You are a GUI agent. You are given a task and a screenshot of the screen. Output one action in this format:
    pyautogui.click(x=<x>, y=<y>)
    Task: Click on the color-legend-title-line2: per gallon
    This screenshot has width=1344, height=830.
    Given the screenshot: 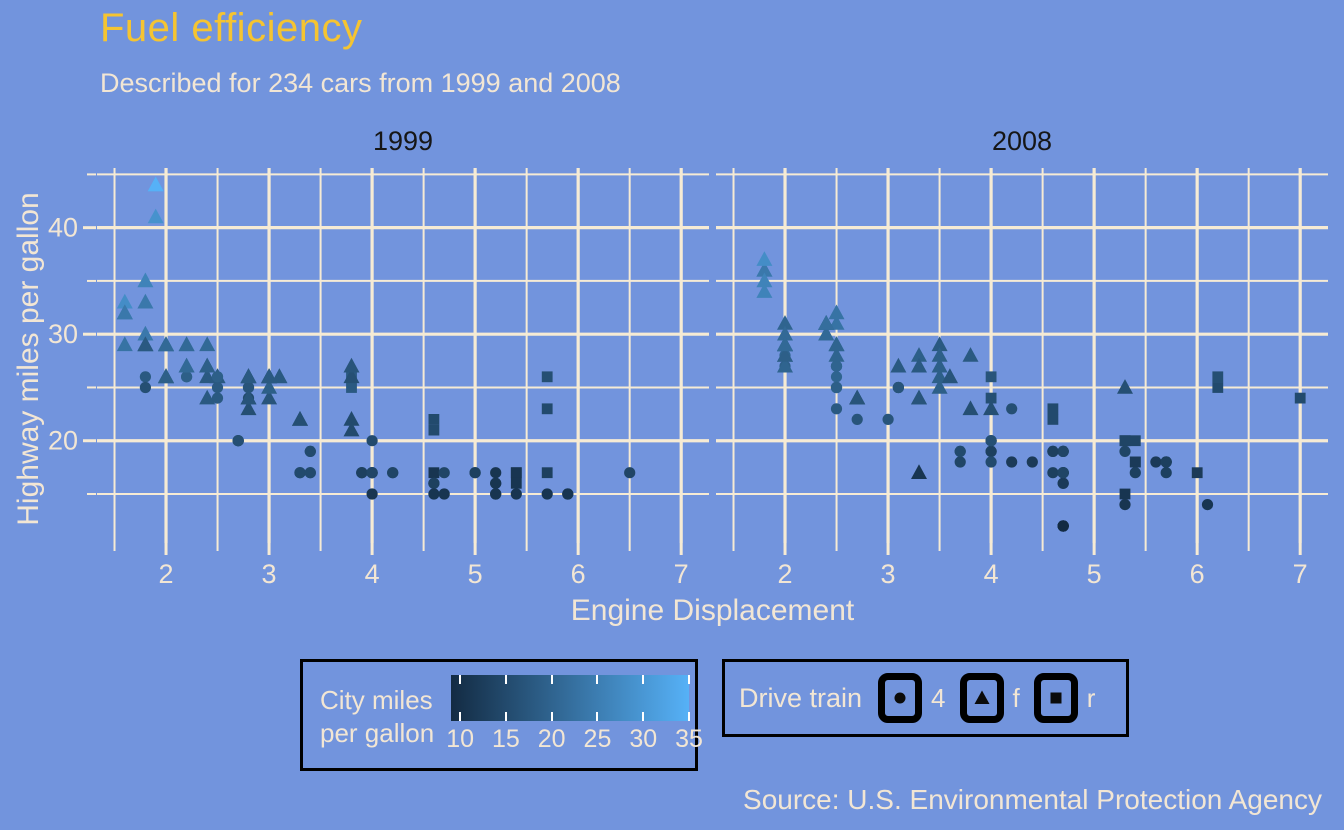 What is the action you would take?
    pyautogui.click(x=377, y=733)
    